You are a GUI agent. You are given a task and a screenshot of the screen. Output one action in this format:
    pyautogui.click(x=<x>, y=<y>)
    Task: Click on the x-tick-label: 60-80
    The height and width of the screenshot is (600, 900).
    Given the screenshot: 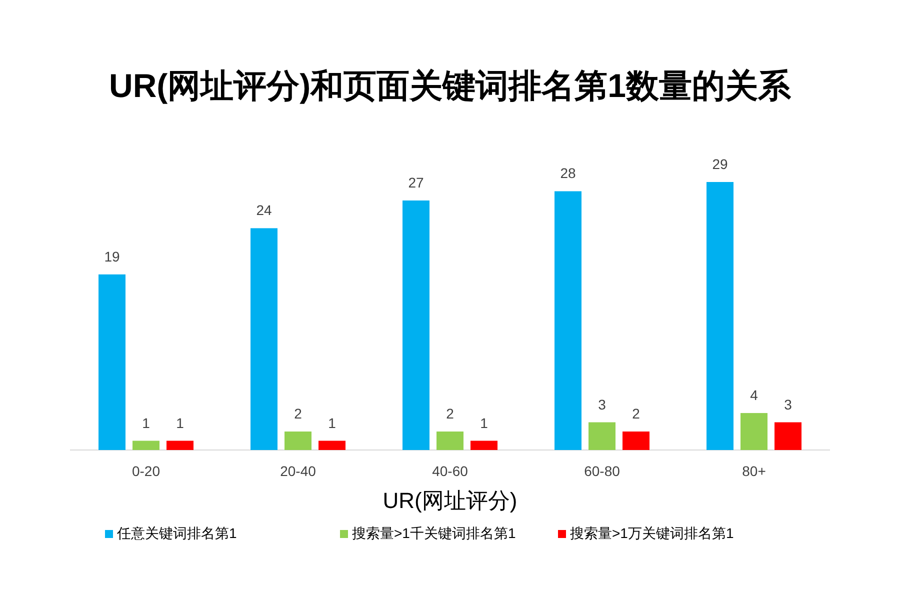 What is the action you would take?
    pyautogui.click(x=602, y=471)
    